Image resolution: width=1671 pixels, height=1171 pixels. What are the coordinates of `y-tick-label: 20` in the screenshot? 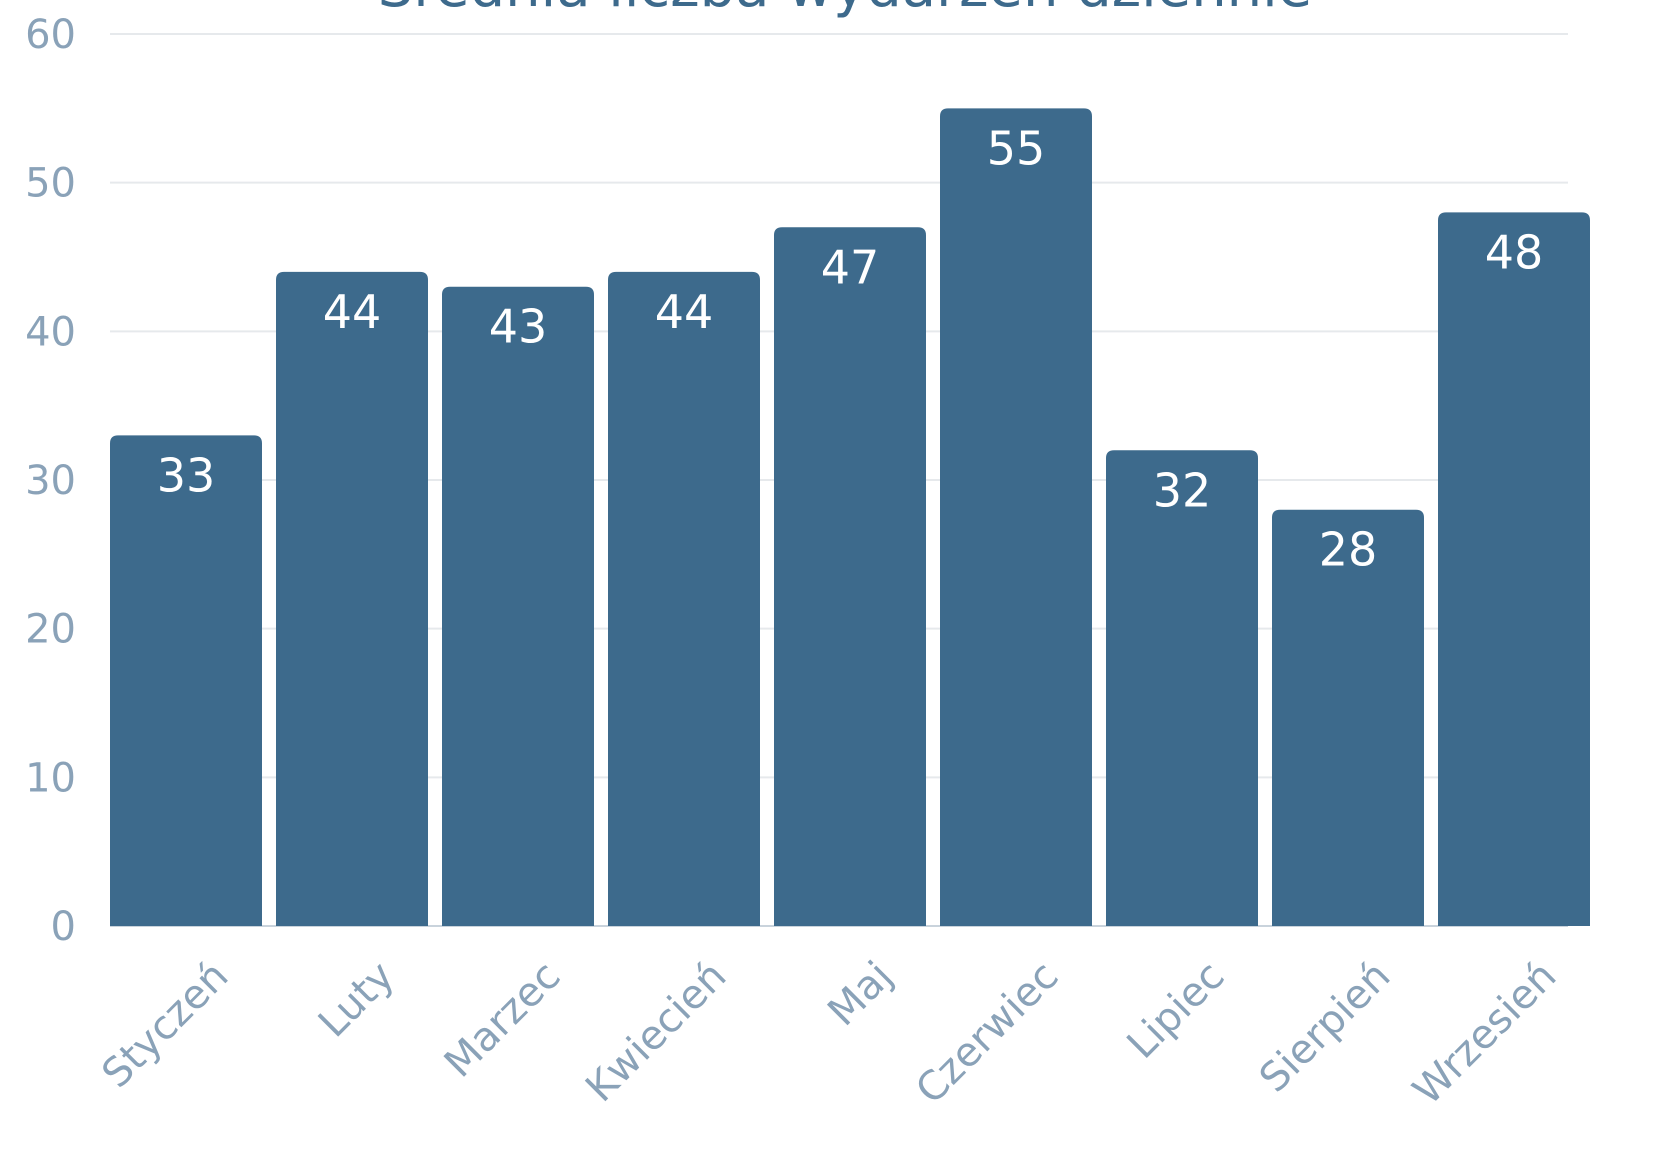 It's located at (50, 630).